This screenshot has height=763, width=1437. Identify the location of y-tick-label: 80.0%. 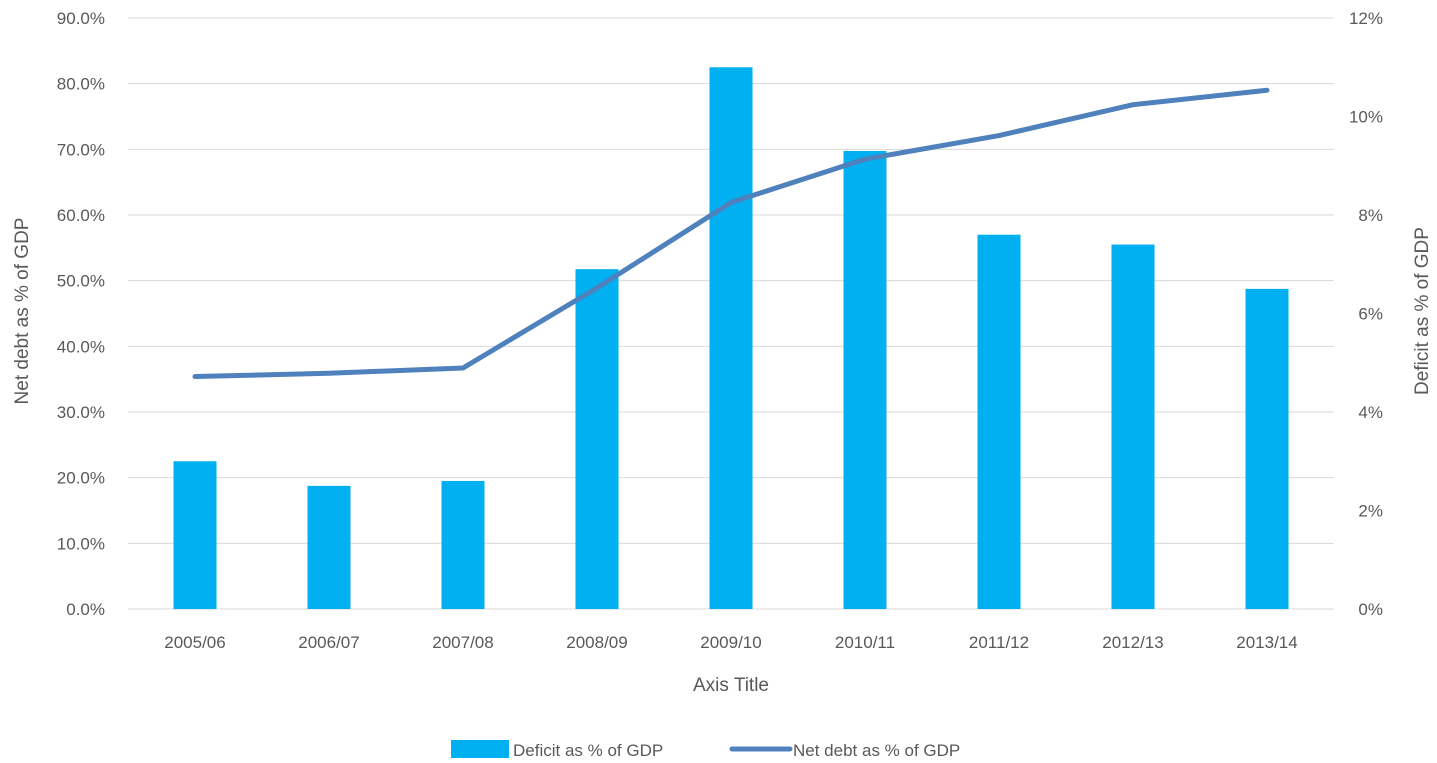
(81, 84).